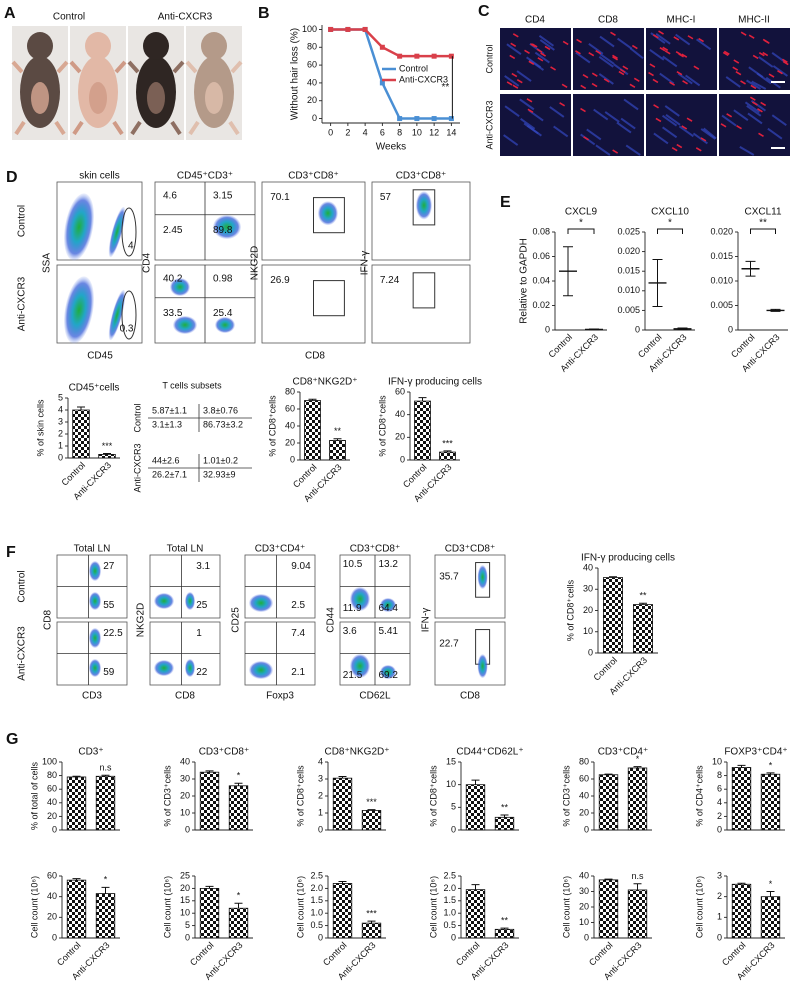  I want to click on table-cell: 5.87±1.1, so click(169, 410).